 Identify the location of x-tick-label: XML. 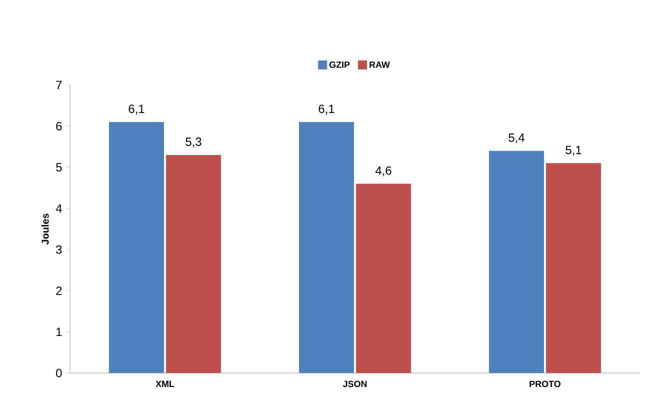
(165, 383).